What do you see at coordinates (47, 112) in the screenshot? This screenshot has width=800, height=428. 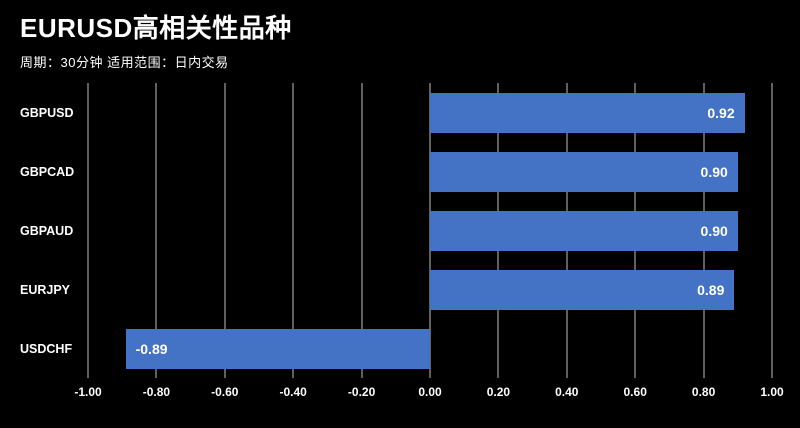 I see `category-label: GBPUSD` at bounding box center [47, 112].